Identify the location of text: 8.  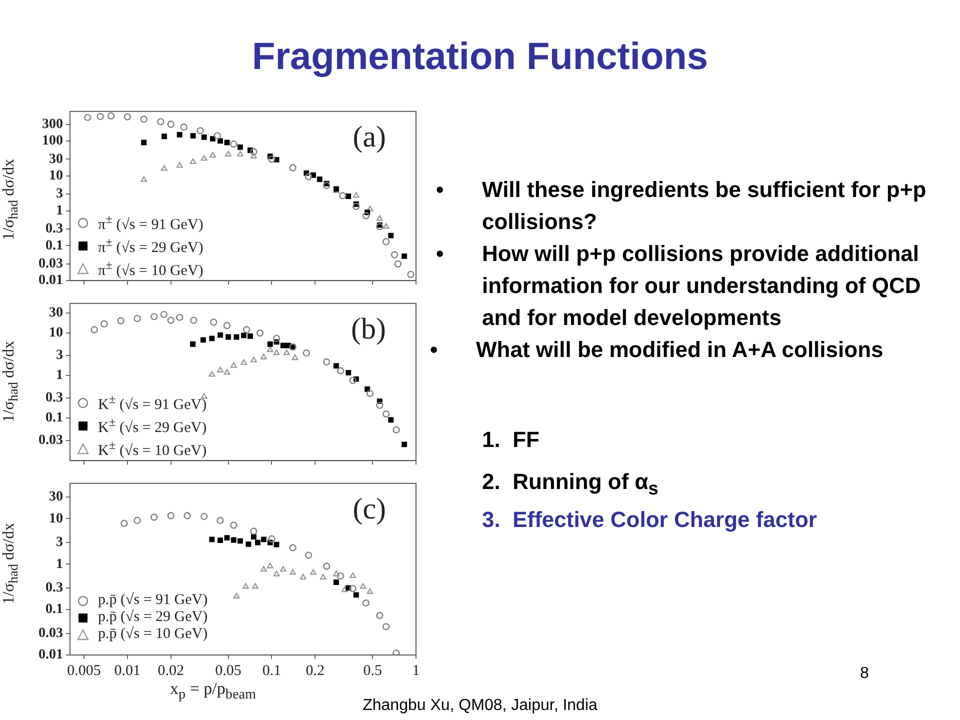
(864, 674).